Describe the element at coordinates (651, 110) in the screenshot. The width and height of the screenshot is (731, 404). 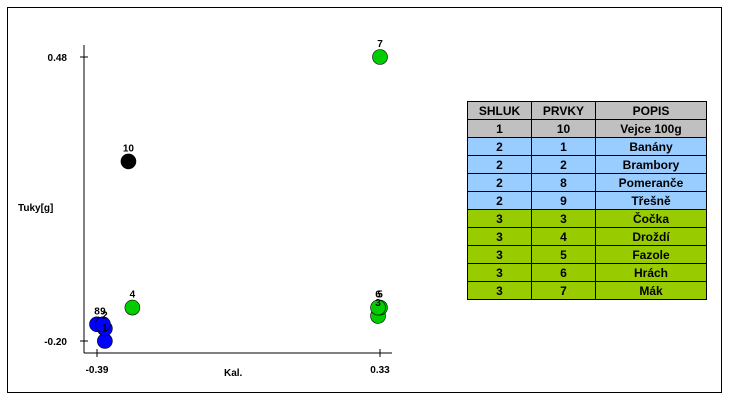
I see `col-header-popis: POPIS` at that location.